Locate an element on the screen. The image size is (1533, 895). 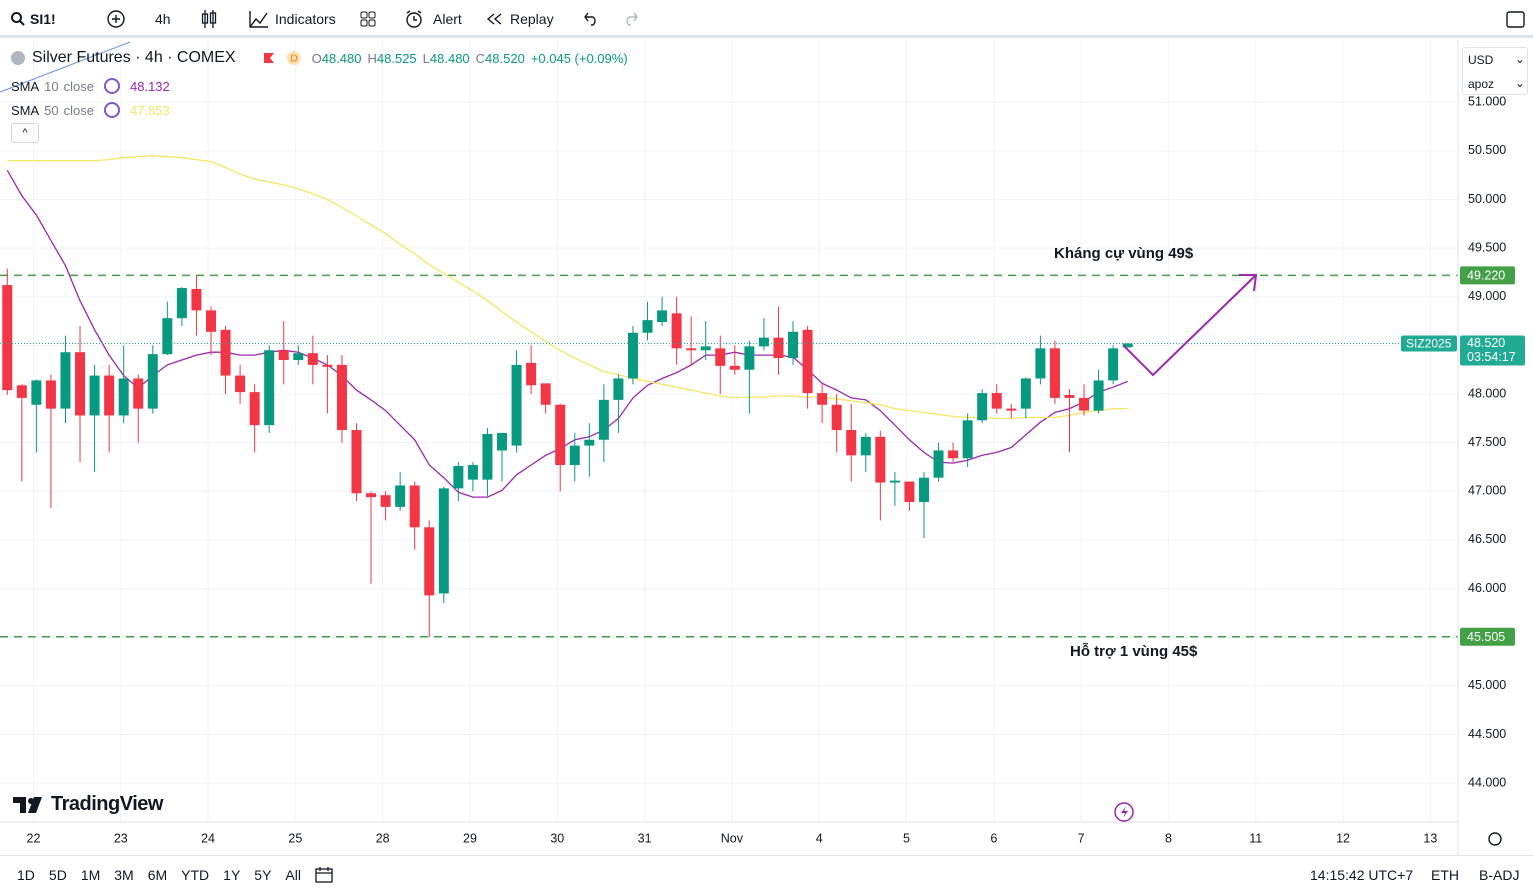
svg-text: D is located at coordinates (293, 59).